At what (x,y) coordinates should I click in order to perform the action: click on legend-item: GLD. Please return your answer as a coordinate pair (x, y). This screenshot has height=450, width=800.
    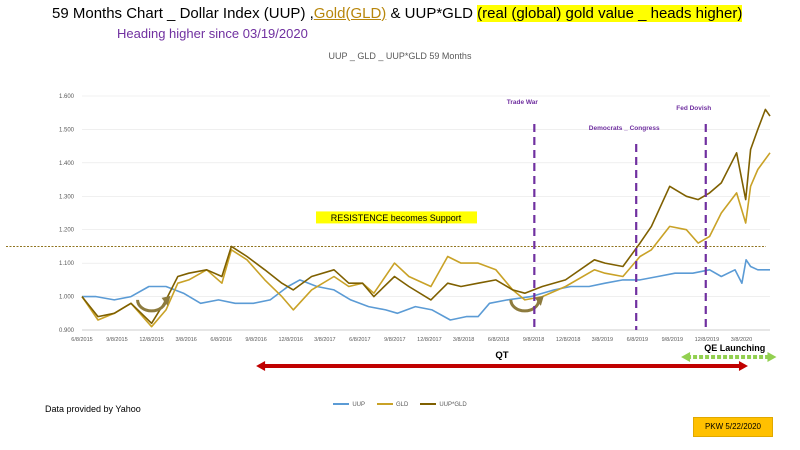
    Looking at the image, I should click on (392, 405).